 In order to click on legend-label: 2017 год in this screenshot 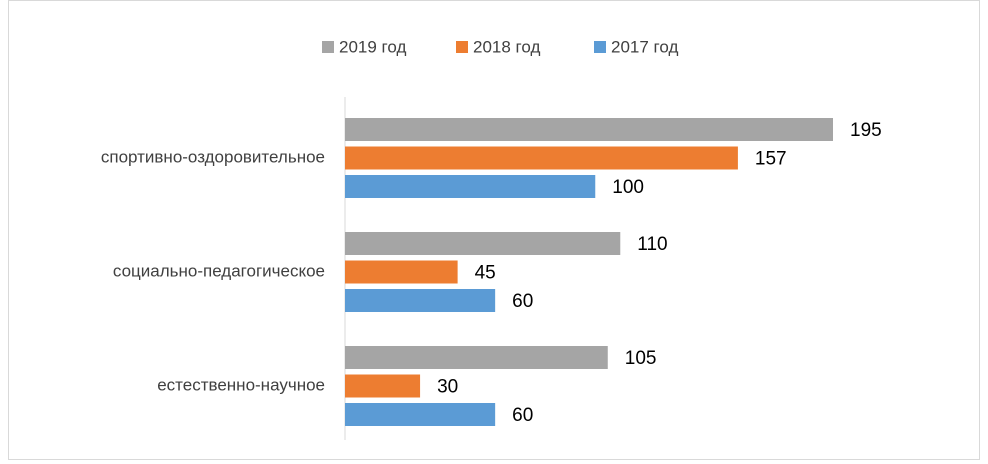, I will do `click(644, 46)`.